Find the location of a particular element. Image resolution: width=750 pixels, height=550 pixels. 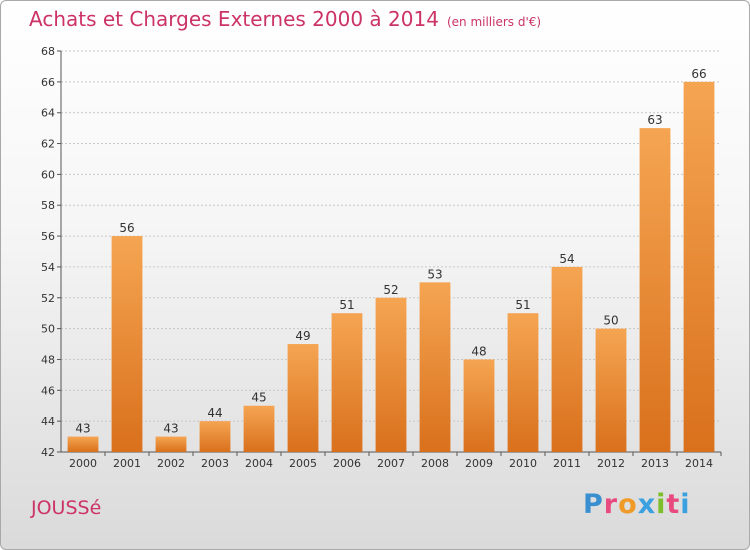

chart-title-text: Achats et Charges Externes 2000 à 2014 is located at coordinates (234, 19).